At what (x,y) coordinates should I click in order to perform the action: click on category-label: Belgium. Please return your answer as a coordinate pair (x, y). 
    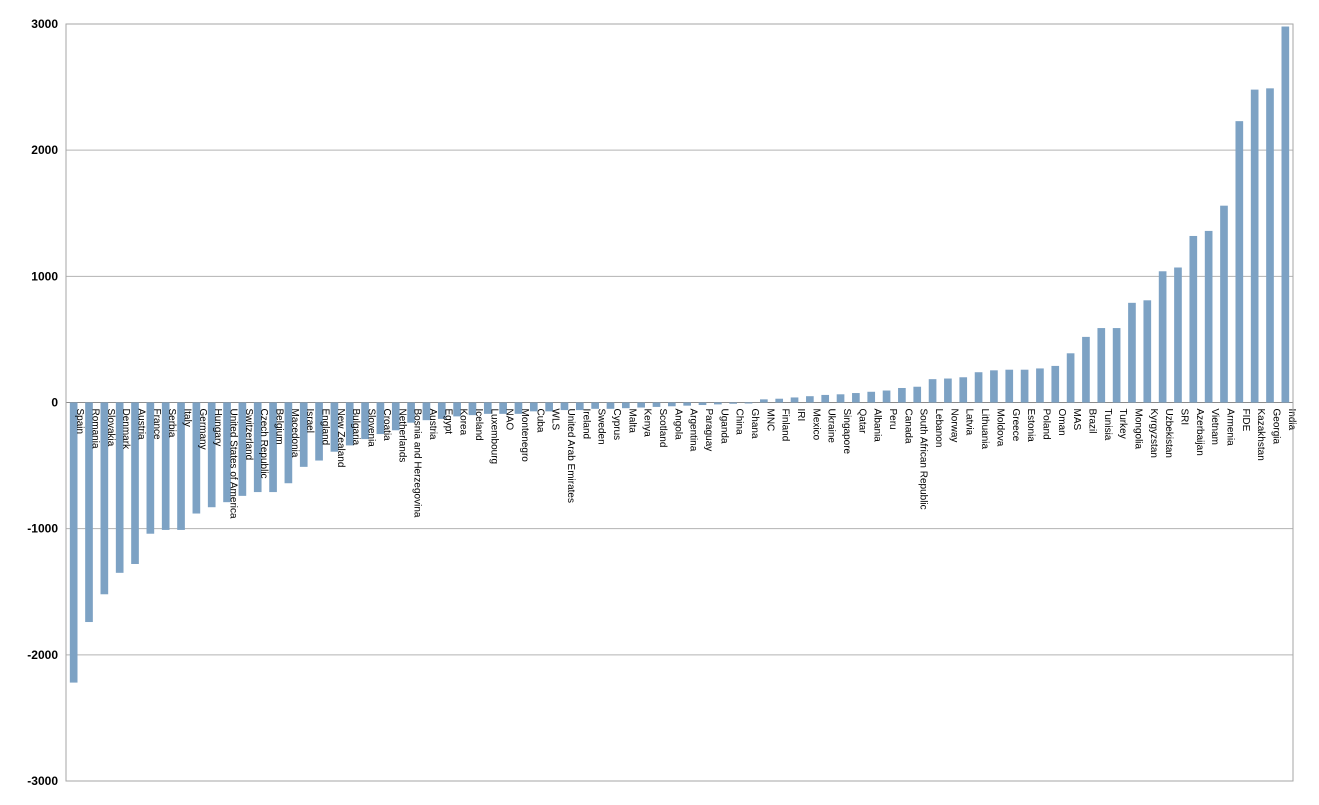
    Looking at the image, I should click on (279, 427).